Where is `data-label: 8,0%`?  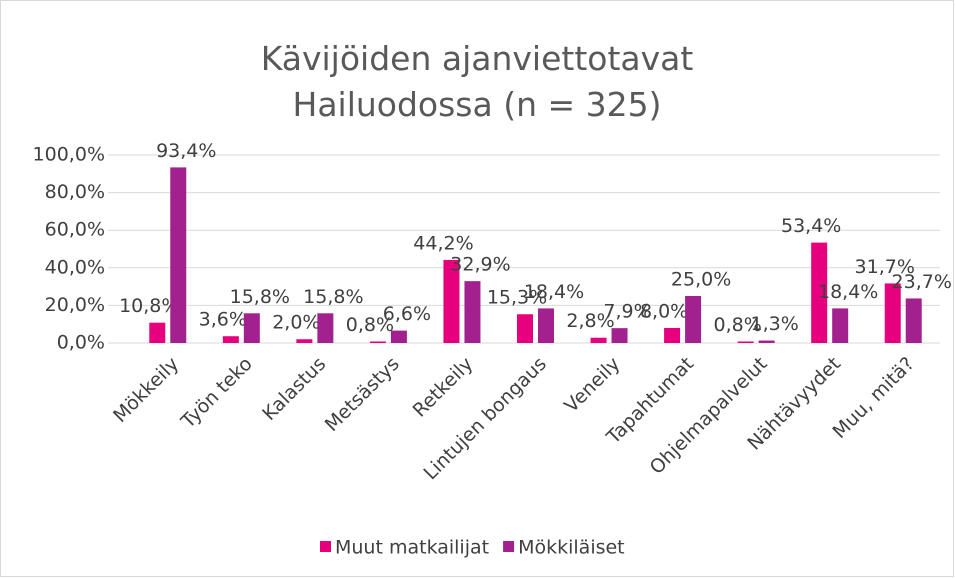
data-label: 8,0% is located at coordinates (664, 311).